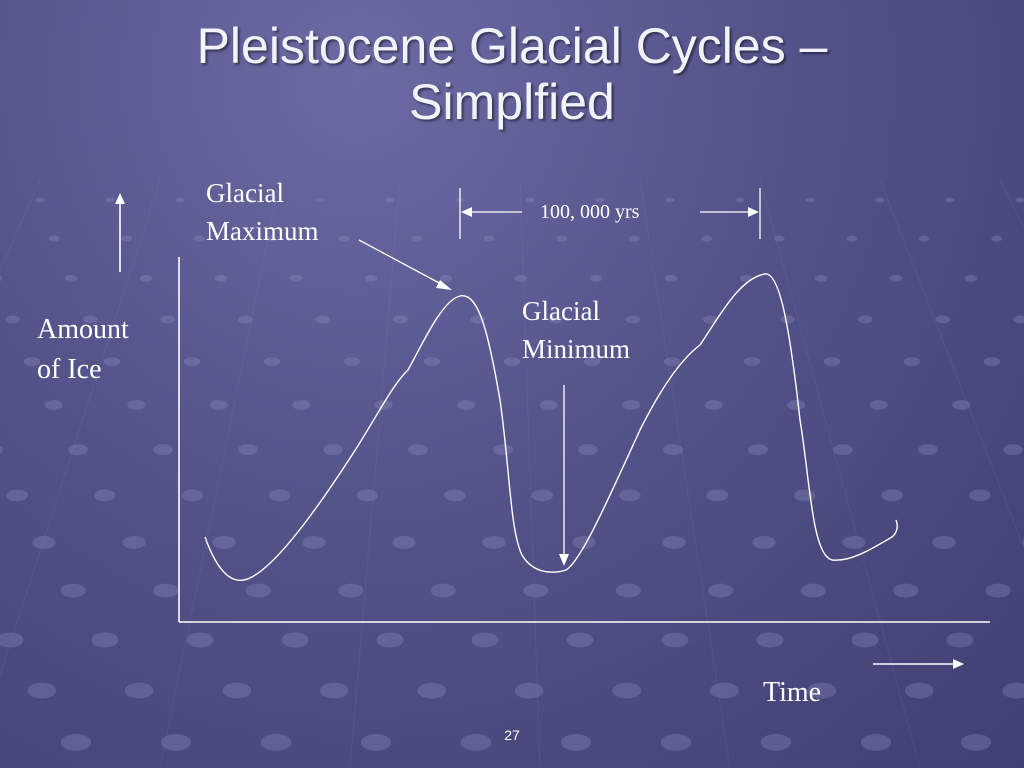 Image resolution: width=1024 pixels, height=768 pixels. I want to click on glacial-minimum-label-line-1: Glacial, so click(561, 311).